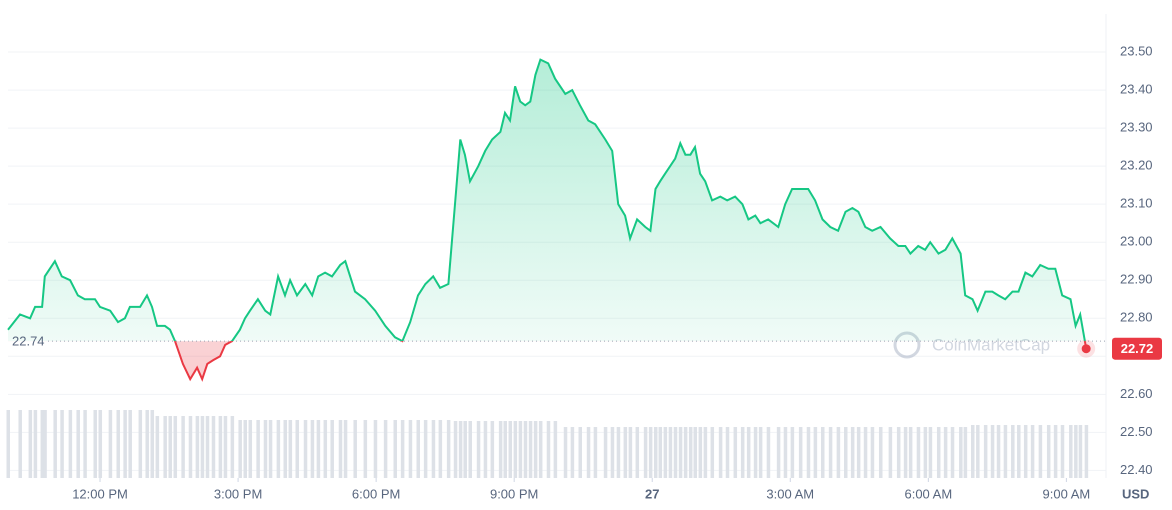 The width and height of the screenshot is (1172, 510). Describe the element at coordinates (1136, 165) in the screenshot. I see `y-tick-label: 23.20` at that location.